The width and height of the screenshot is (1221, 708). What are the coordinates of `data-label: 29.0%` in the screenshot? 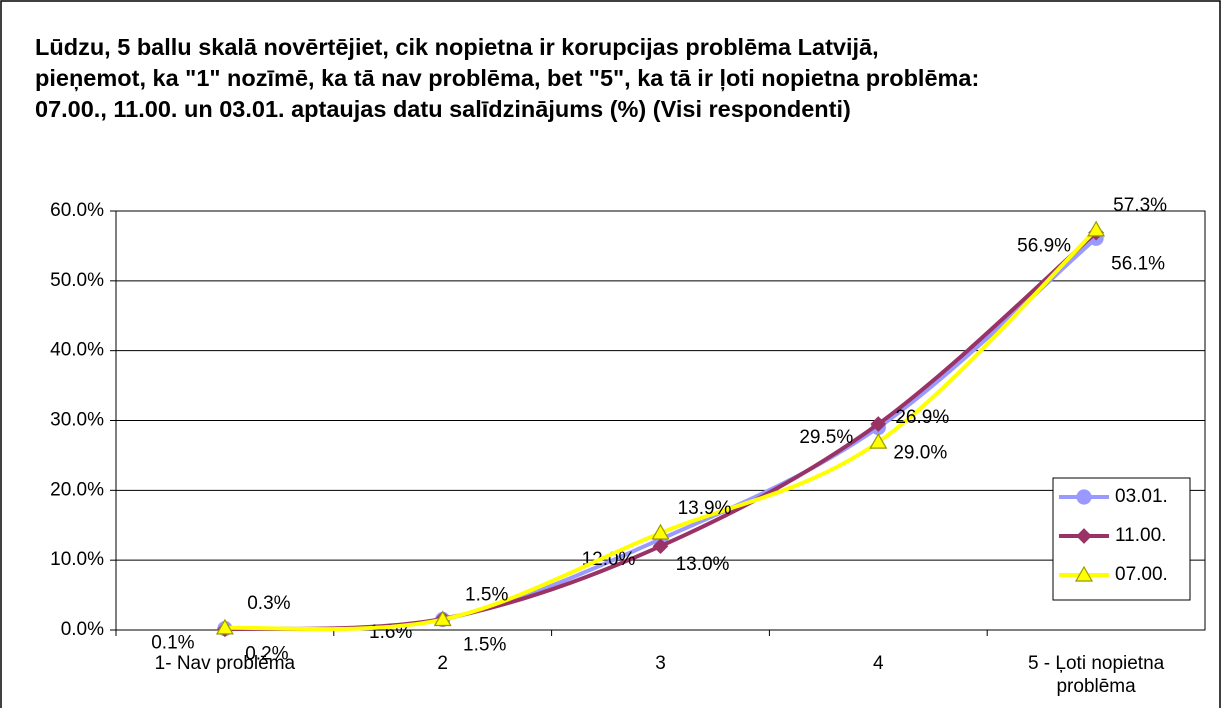 It's located at (920, 452).